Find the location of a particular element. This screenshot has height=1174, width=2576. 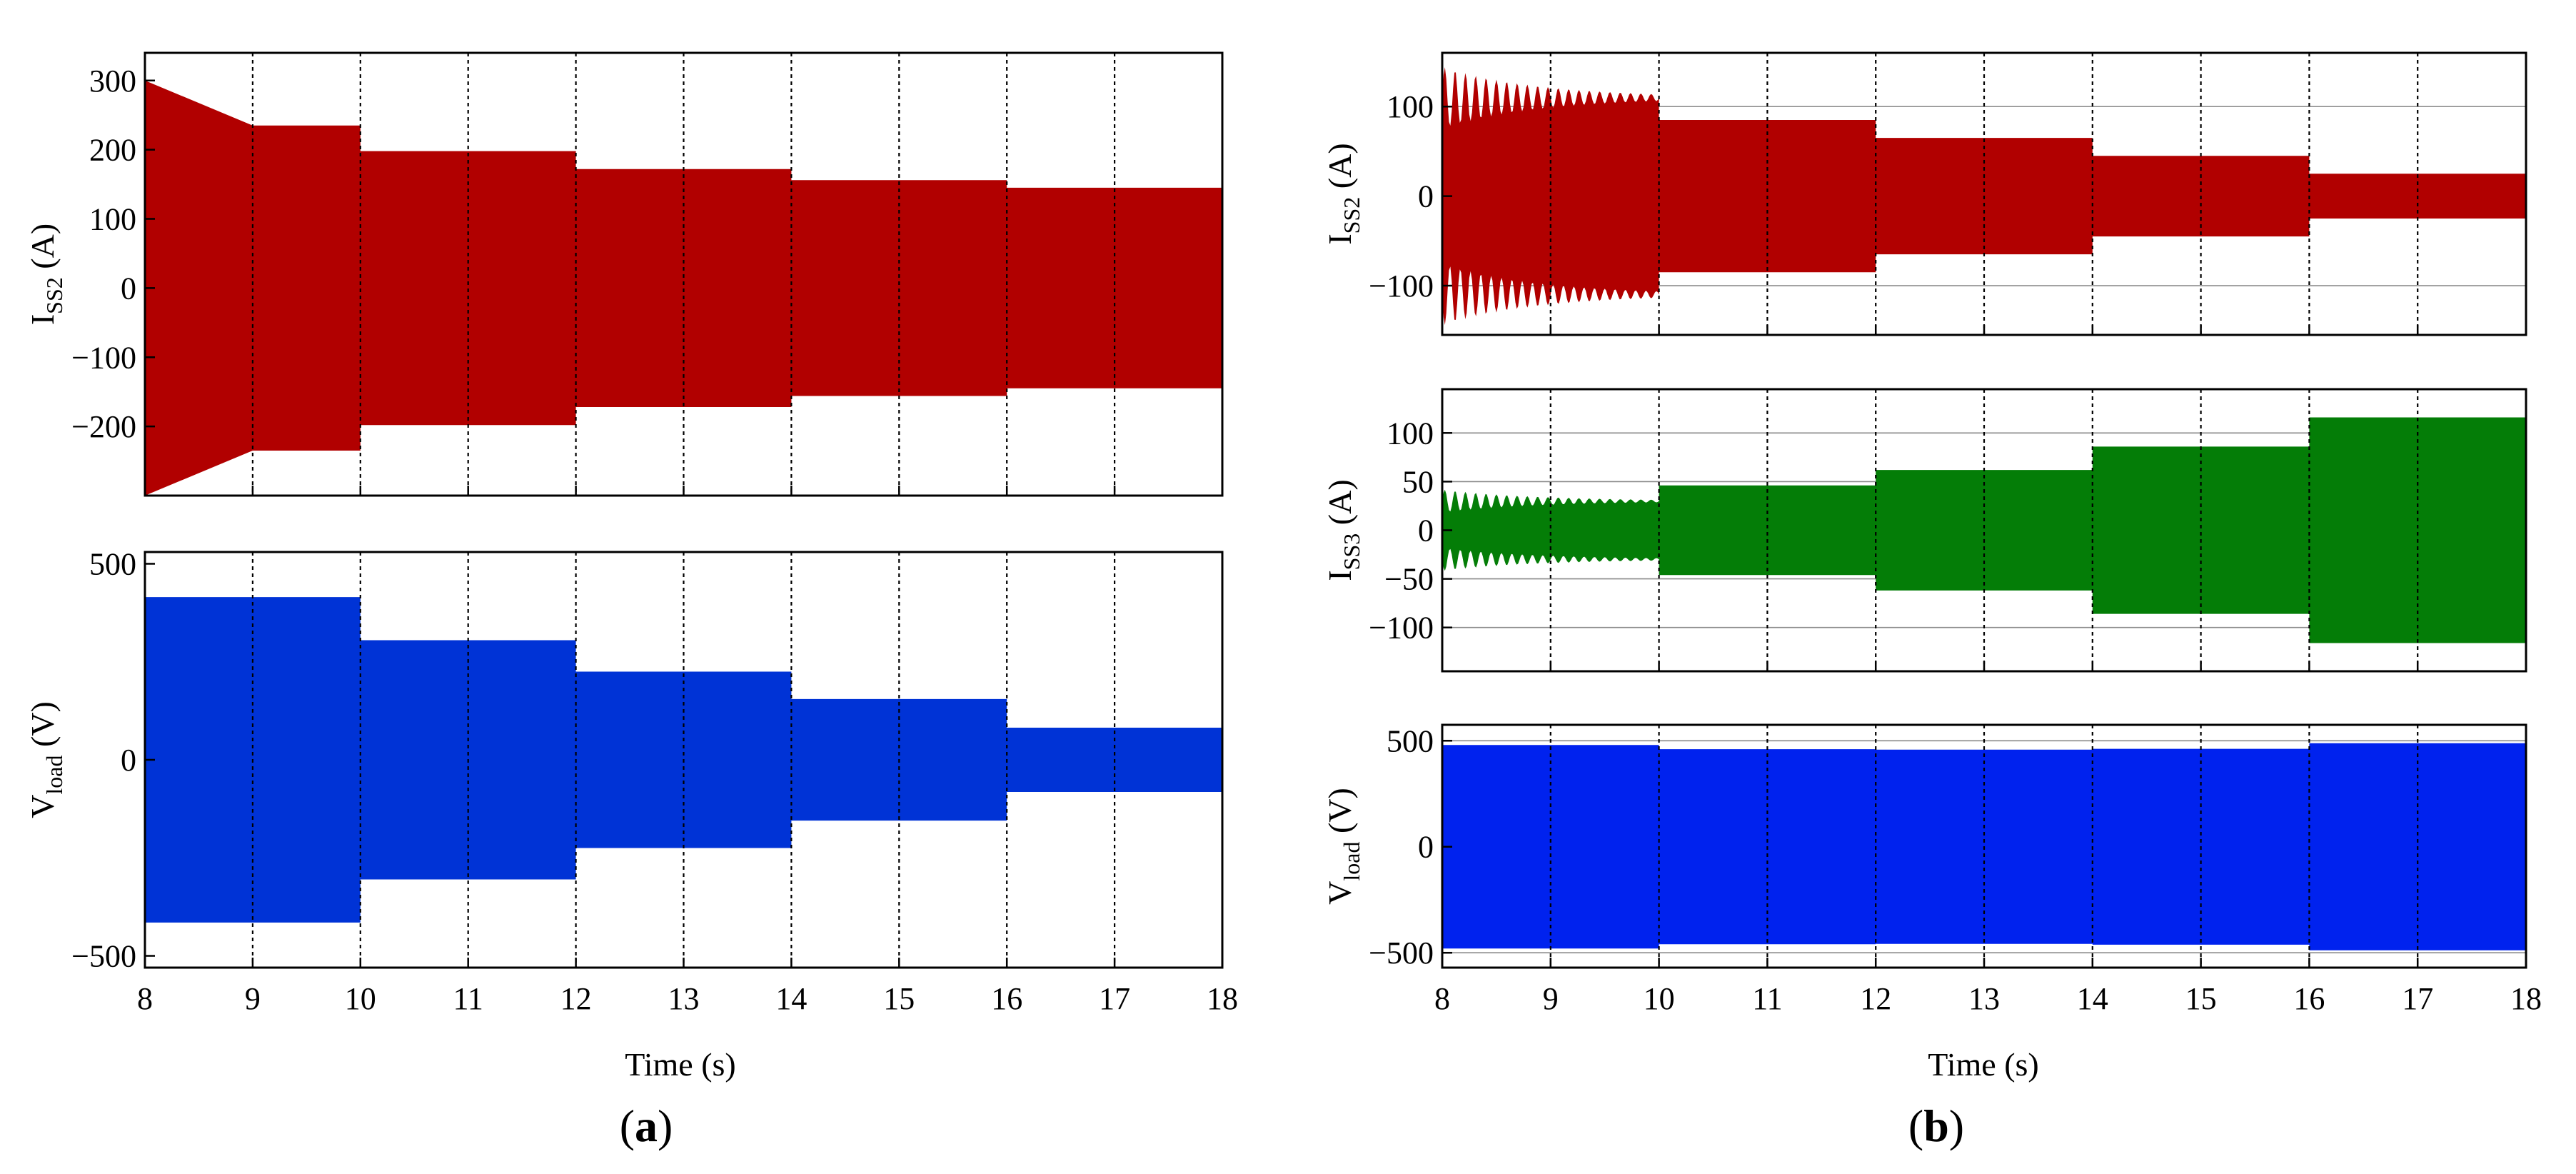

y-axis-label: ISS3 (A) is located at coordinates (1343, 530).